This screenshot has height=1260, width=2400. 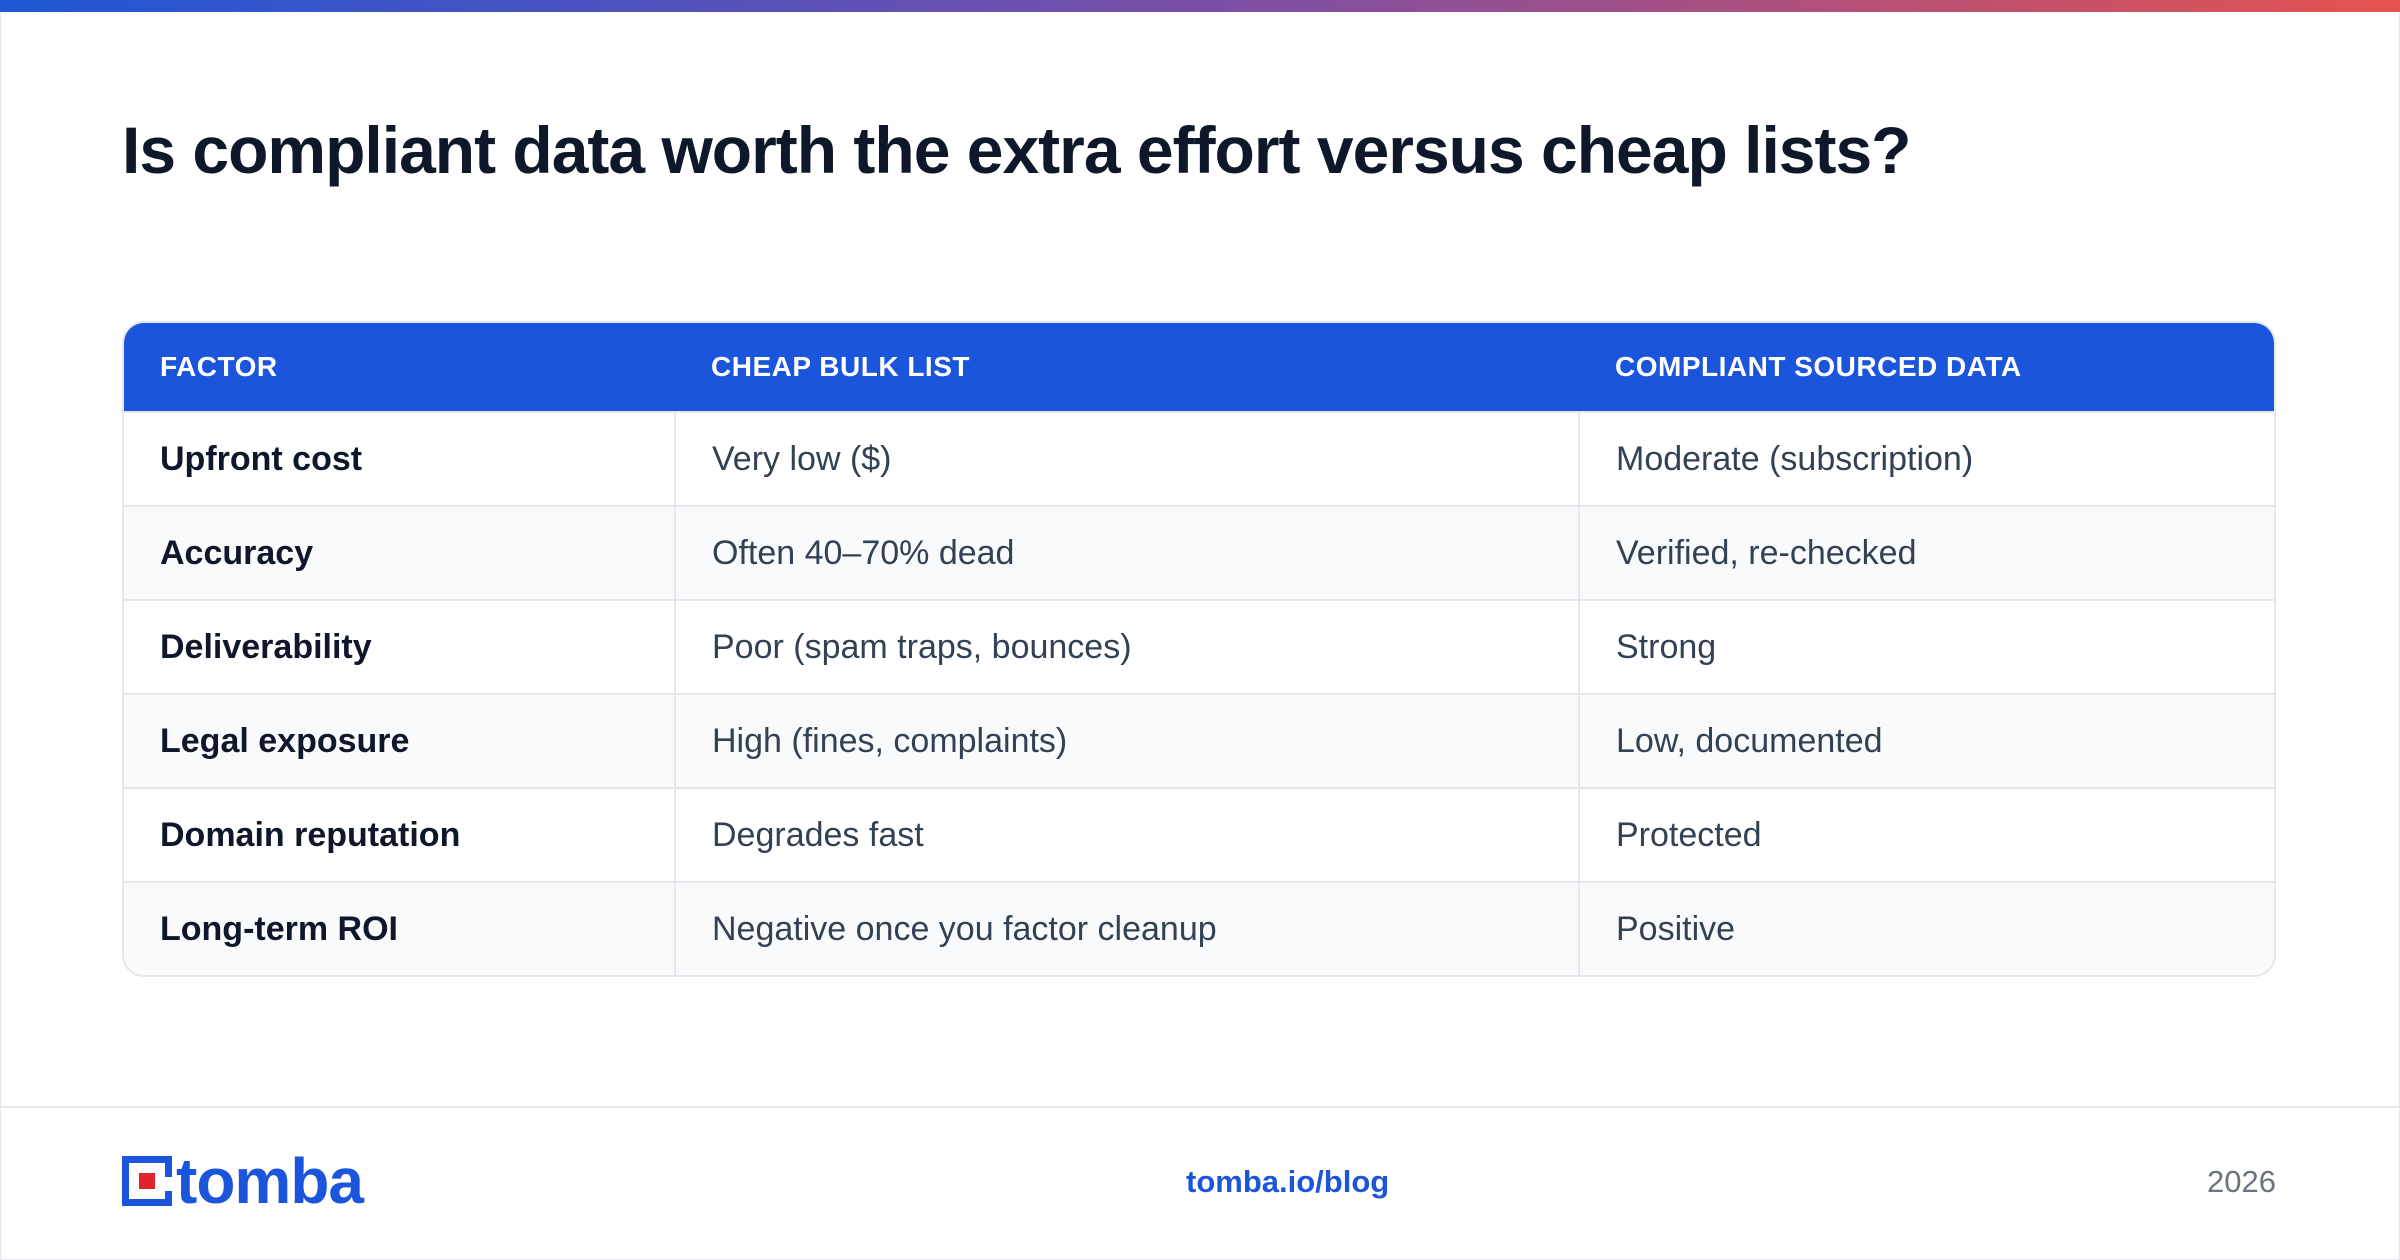 What do you see at coordinates (1288, 1181) in the screenshot?
I see `blog-link: tomba.io/blog` at bounding box center [1288, 1181].